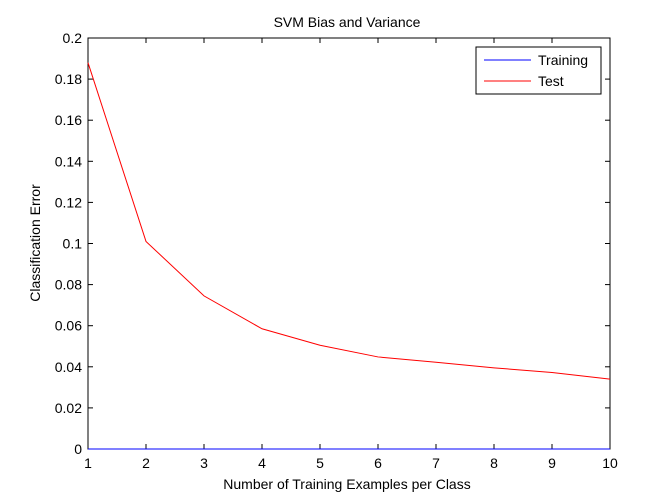  I want to click on x-tick-label: 2, so click(146, 463).